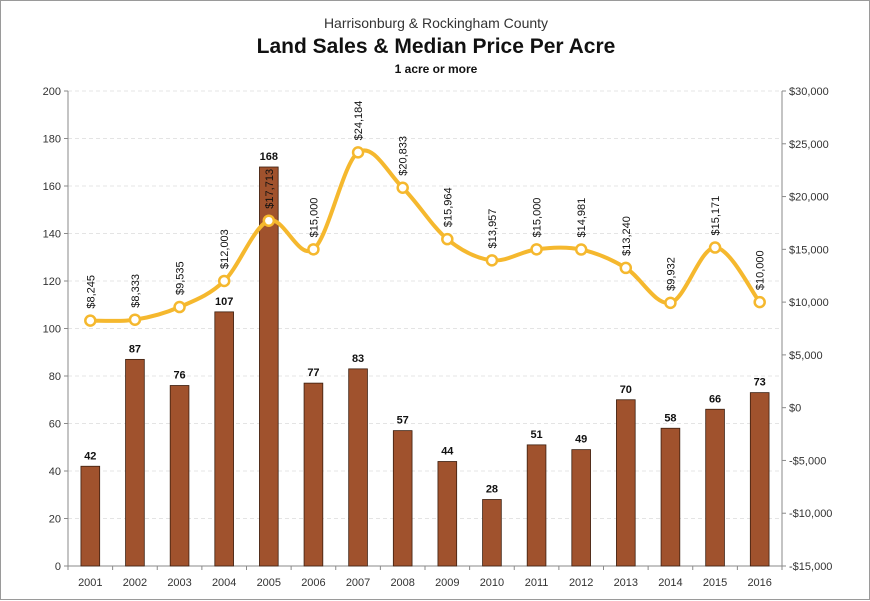 The image size is (870, 601). I want to click on right-axis-tick-label: $10,000, so click(809, 303).